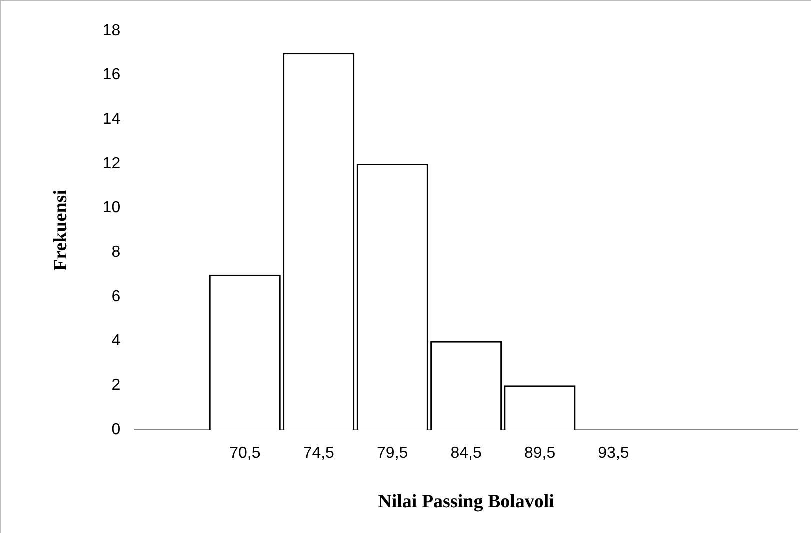 The image size is (811, 533). I want to click on y-tick-label: 16, so click(111, 75).